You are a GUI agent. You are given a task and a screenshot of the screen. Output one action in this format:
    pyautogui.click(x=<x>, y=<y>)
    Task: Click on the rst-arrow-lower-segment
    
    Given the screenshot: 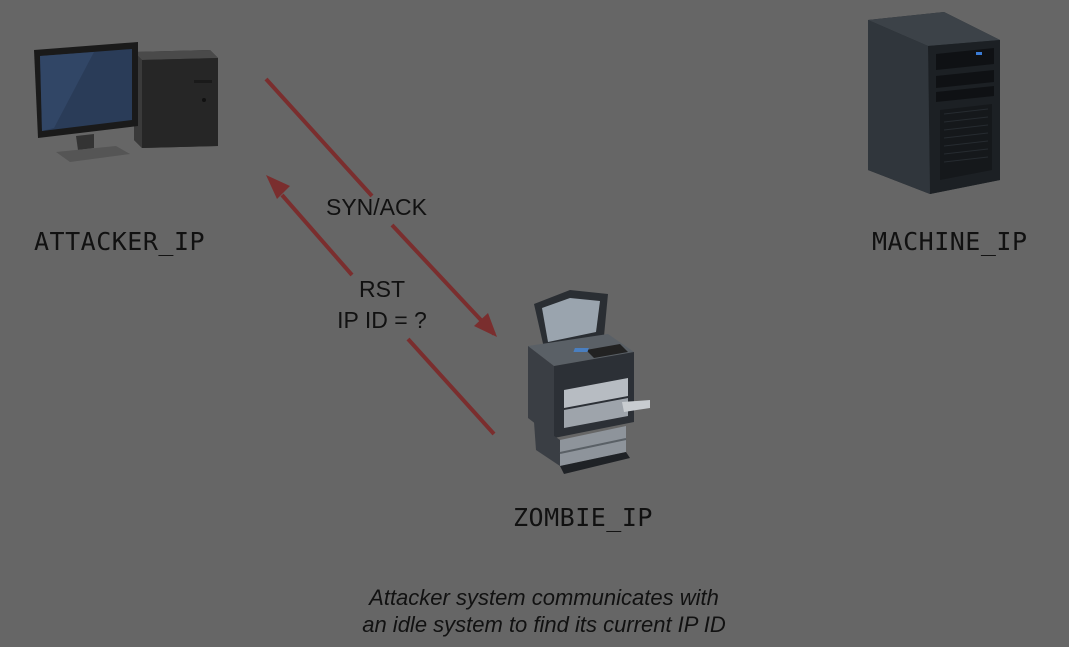 What is the action you would take?
    pyautogui.click(x=451, y=386)
    